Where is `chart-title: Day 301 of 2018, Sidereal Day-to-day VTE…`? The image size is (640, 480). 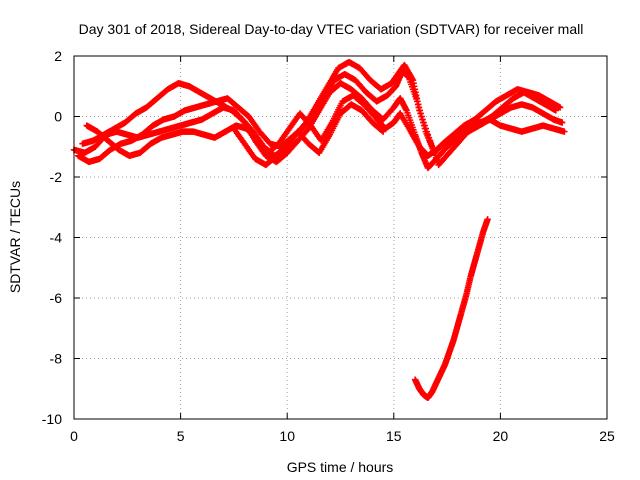 chart-title: Day 301 of 2018, Sidereal Day-to-day VTE… is located at coordinates (331, 29).